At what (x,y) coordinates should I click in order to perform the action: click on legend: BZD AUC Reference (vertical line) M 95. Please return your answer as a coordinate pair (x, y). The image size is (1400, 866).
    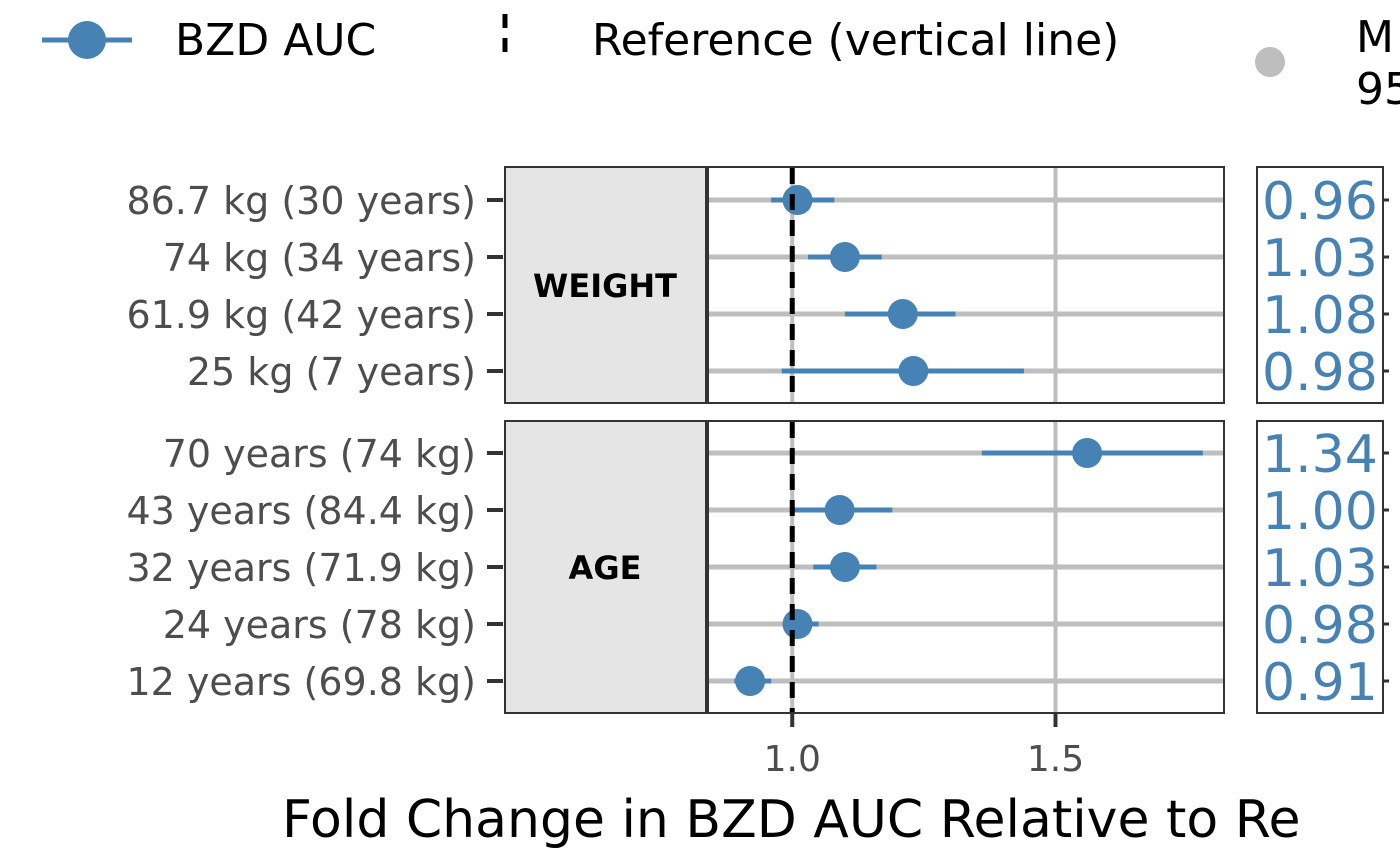
    Looking at the image, I should click on (721, 63).